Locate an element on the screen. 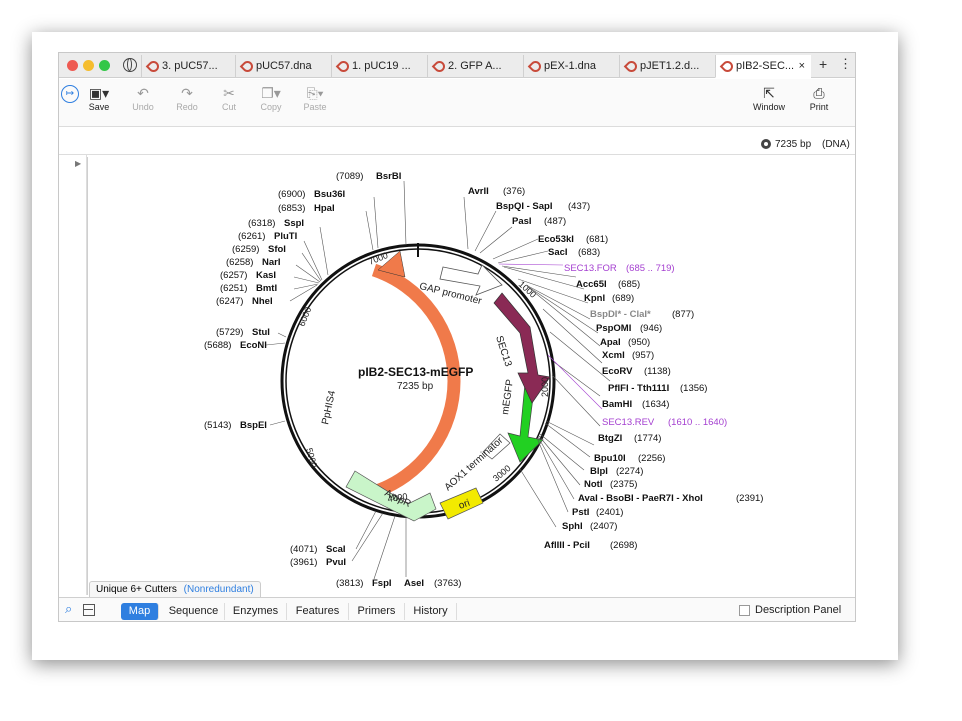  split-view-icon is located at coordinates (89, 610).